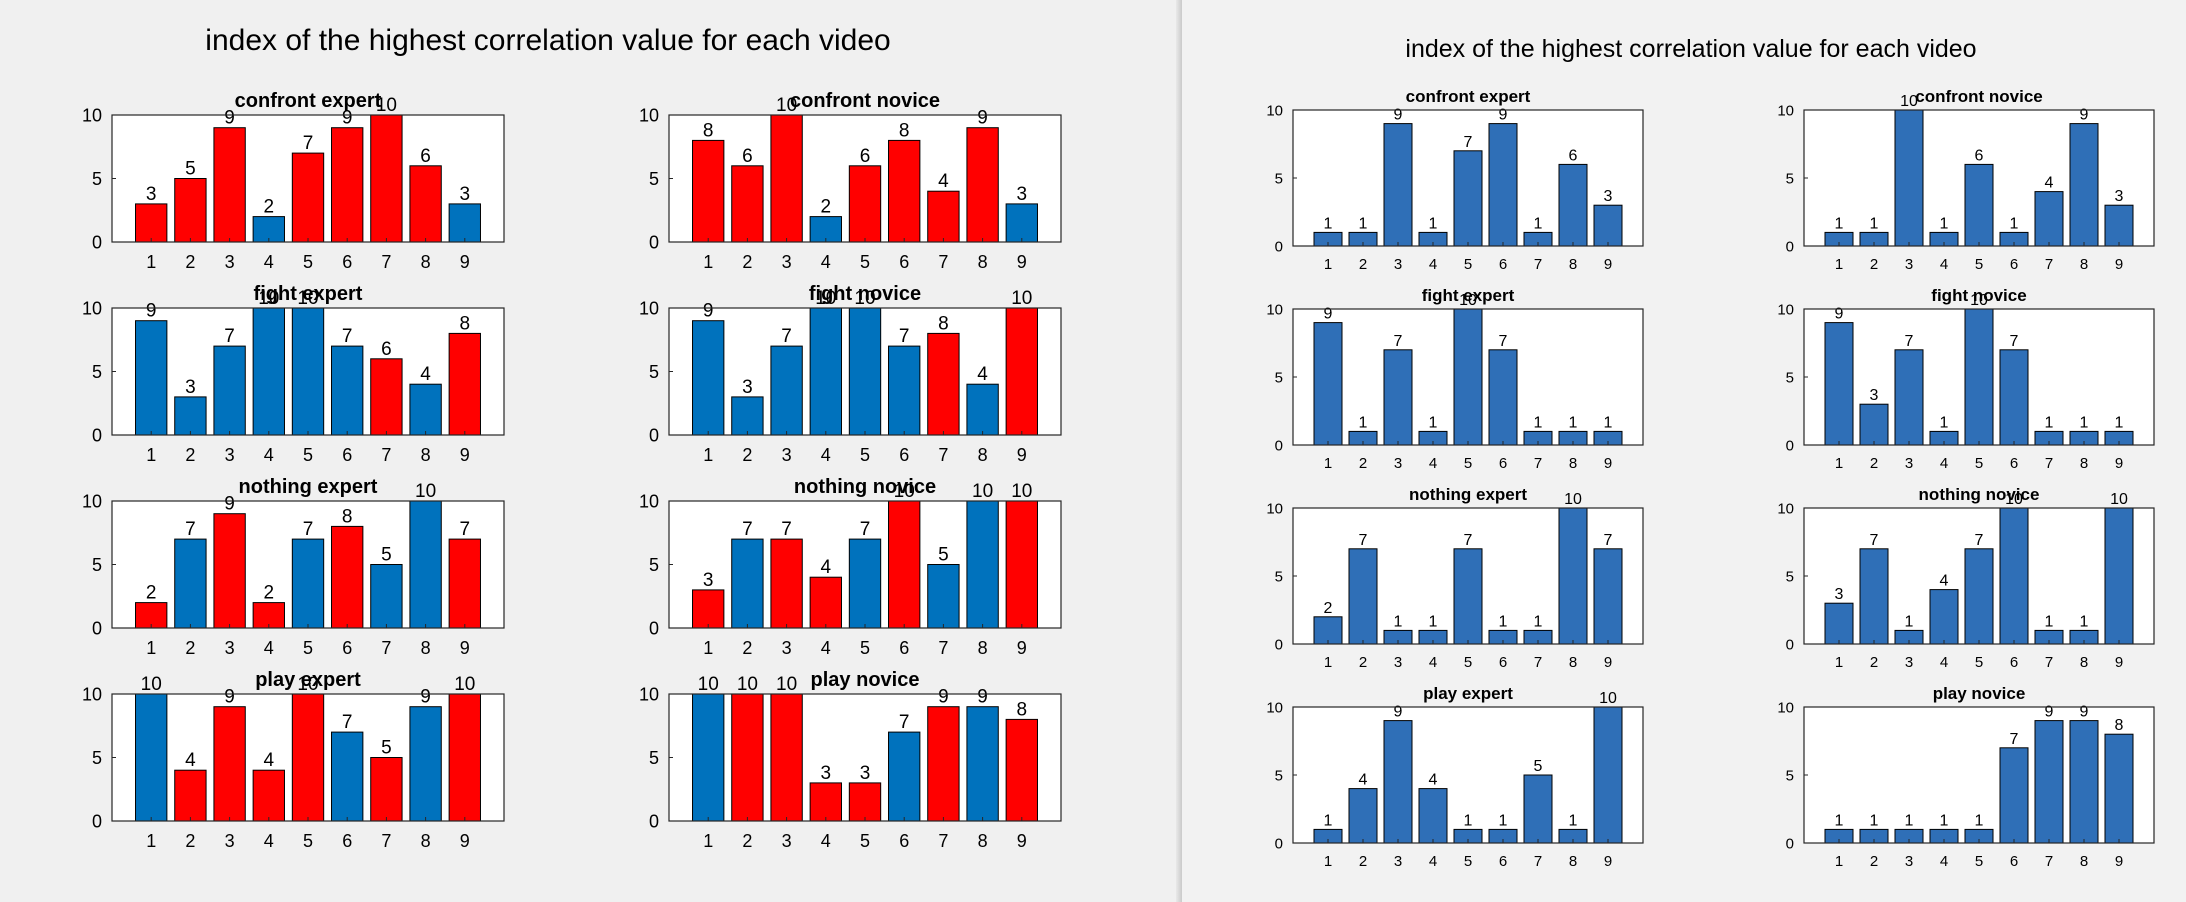 This screenshot has width=2186, height=902. I want to click on subplot-title: play expert, so click(1468, 693).